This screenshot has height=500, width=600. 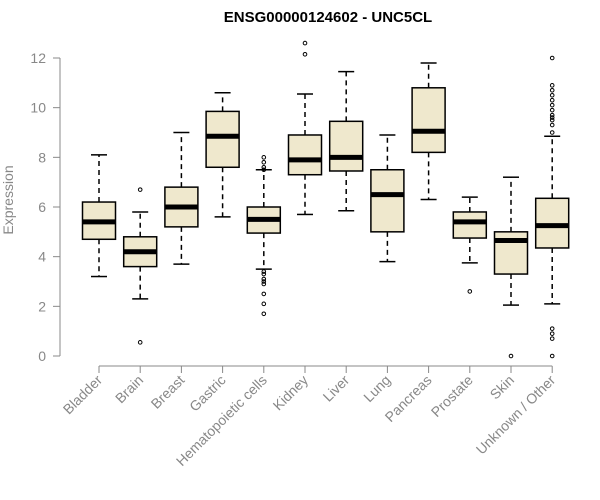 I want to click on x-tick-label: Skin, so click(x=502, y=387).